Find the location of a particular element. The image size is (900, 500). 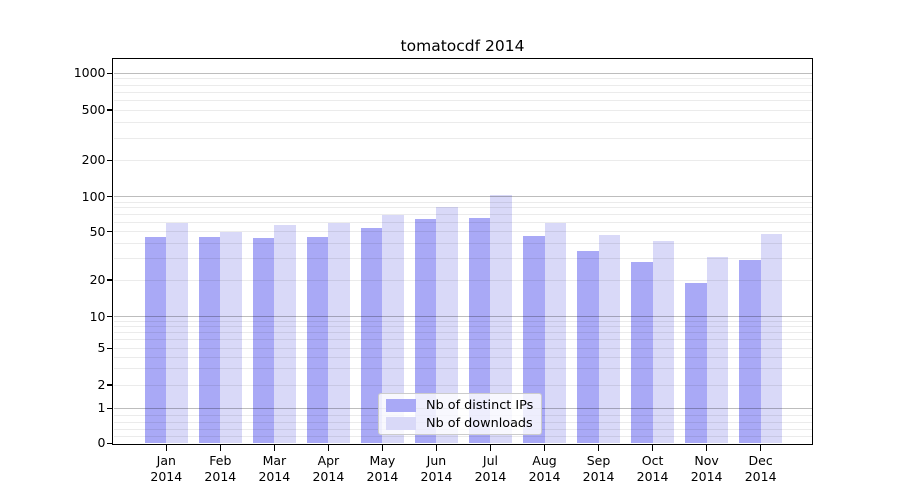

legend-item-distinct-ips: Nb of distinct IPs is located at coordinates (460, 405).